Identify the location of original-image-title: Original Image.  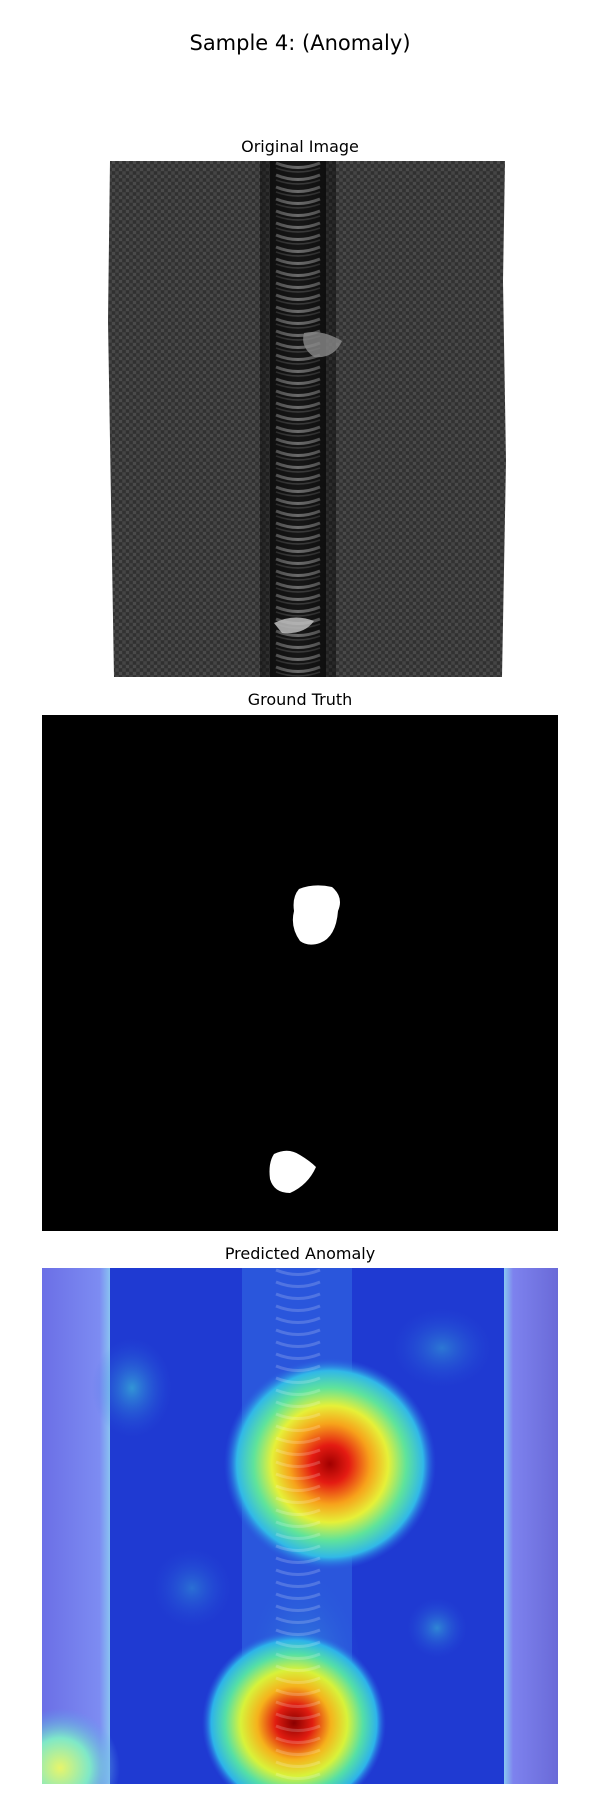
(300, 146).